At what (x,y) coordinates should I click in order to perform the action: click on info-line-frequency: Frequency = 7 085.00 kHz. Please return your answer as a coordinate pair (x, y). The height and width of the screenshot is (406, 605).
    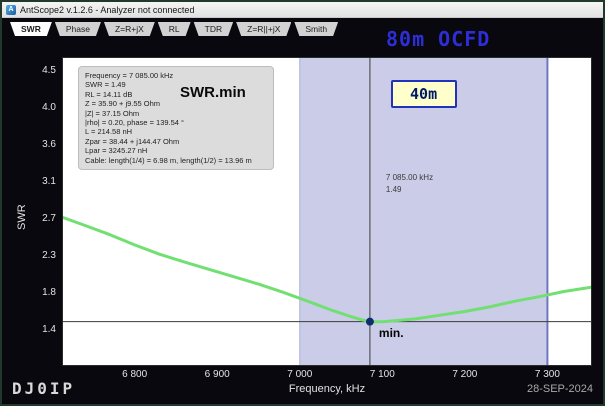
    Looking at the image, I should click on (129, 75).